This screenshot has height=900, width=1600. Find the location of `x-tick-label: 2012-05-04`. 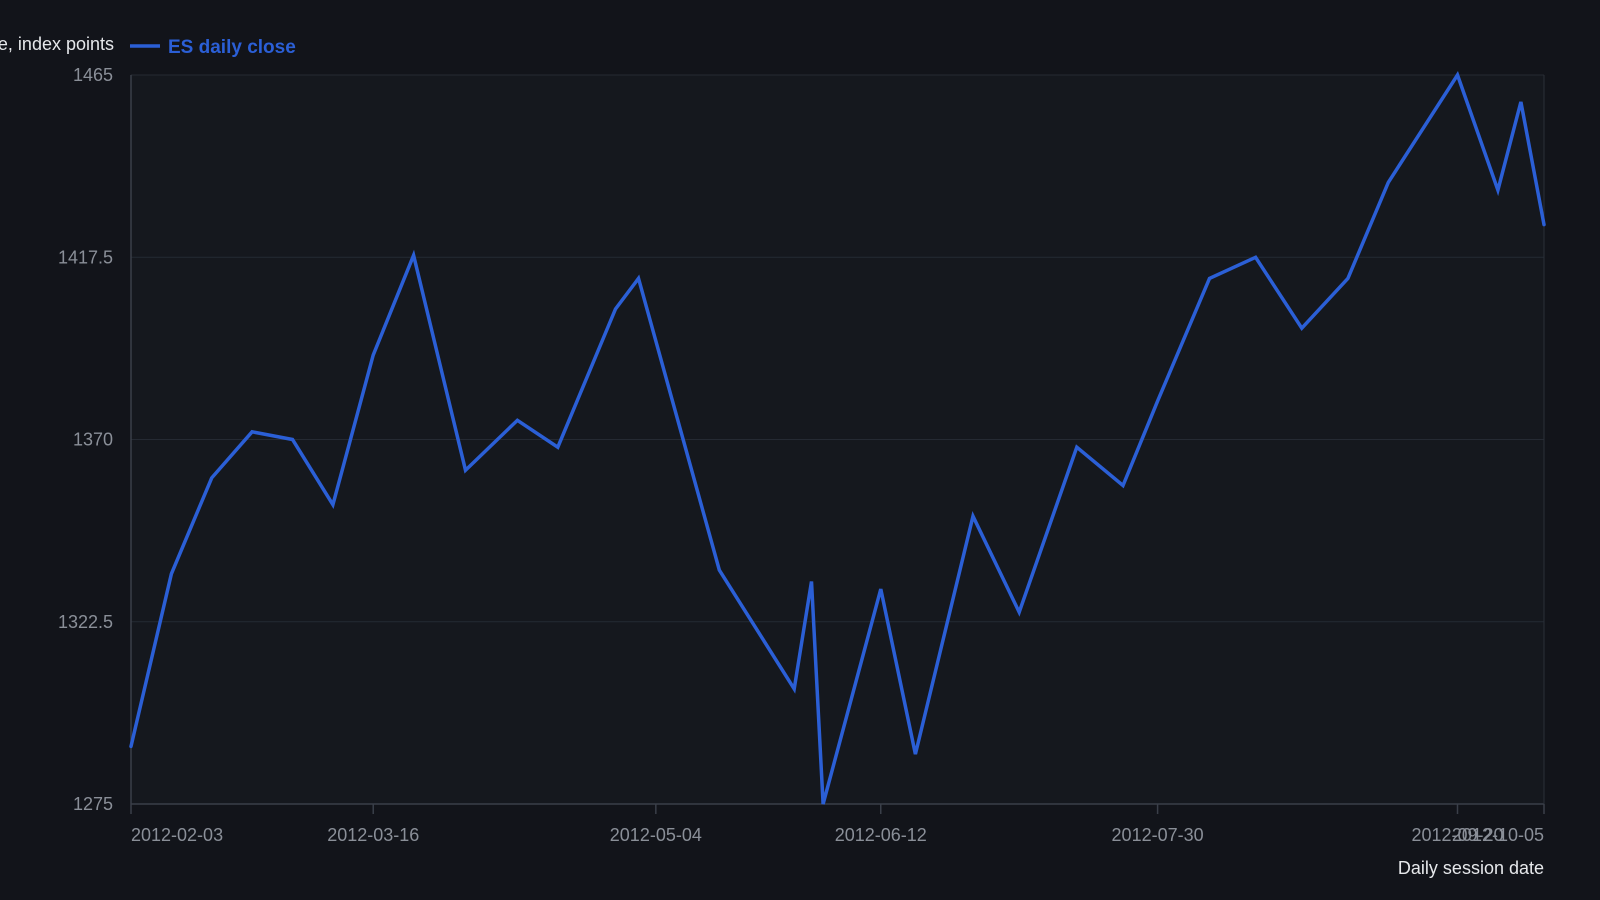

x-tick-label: 2012-05-04 is located at coordinates (656, 835).